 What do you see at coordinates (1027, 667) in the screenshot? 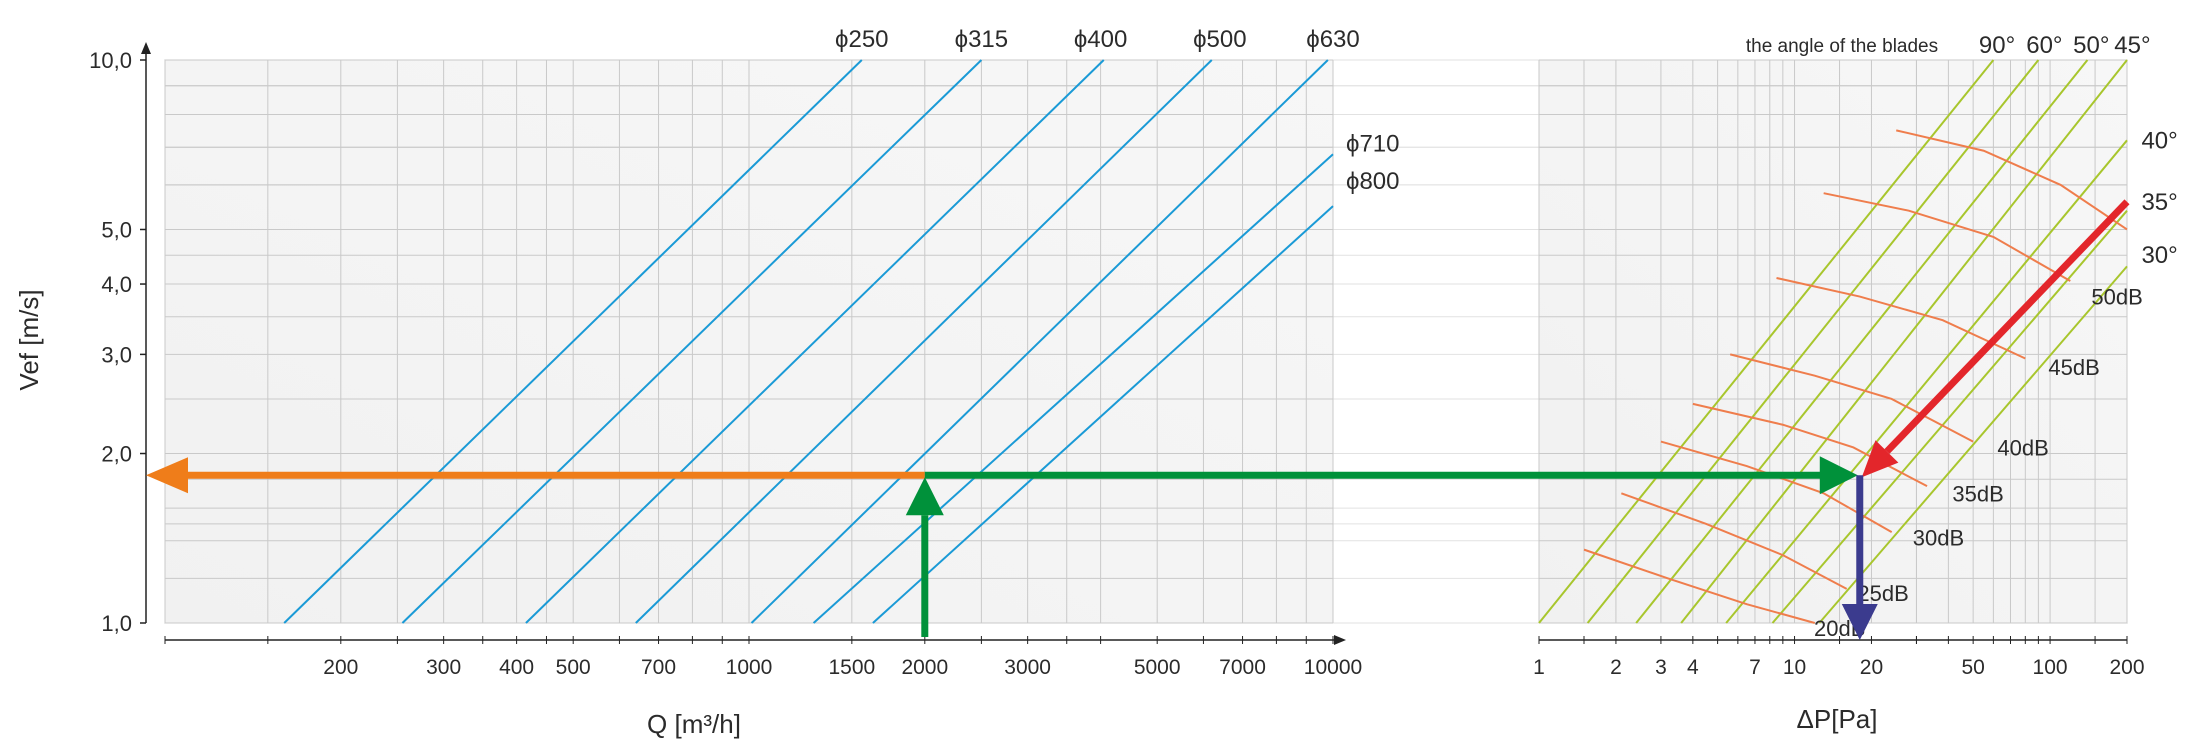
I see `x-tick-label-left: 3000` at bounding box center [1027, 667].